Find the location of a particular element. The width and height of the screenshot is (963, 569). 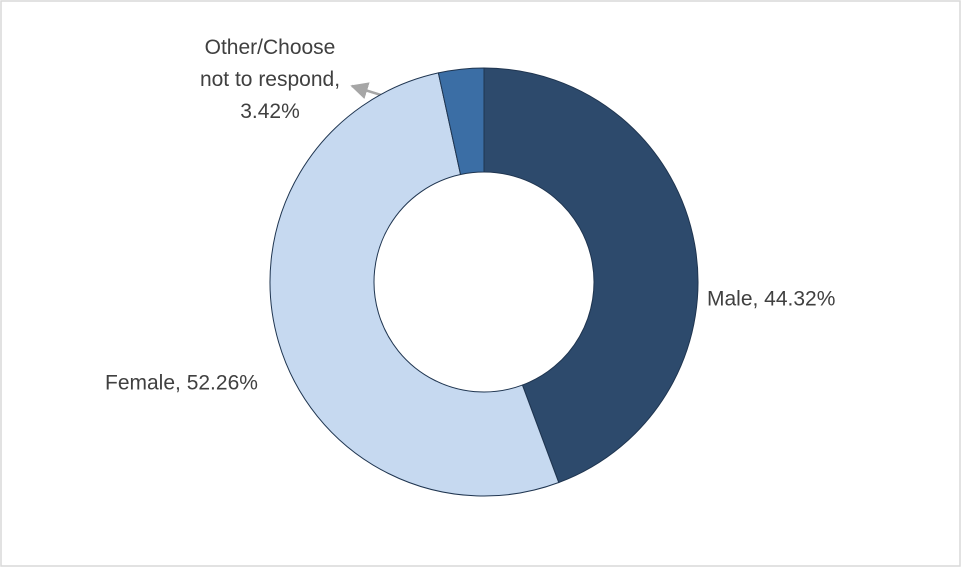

data-label-line: 3.42% is located at coordinates (270, 111).